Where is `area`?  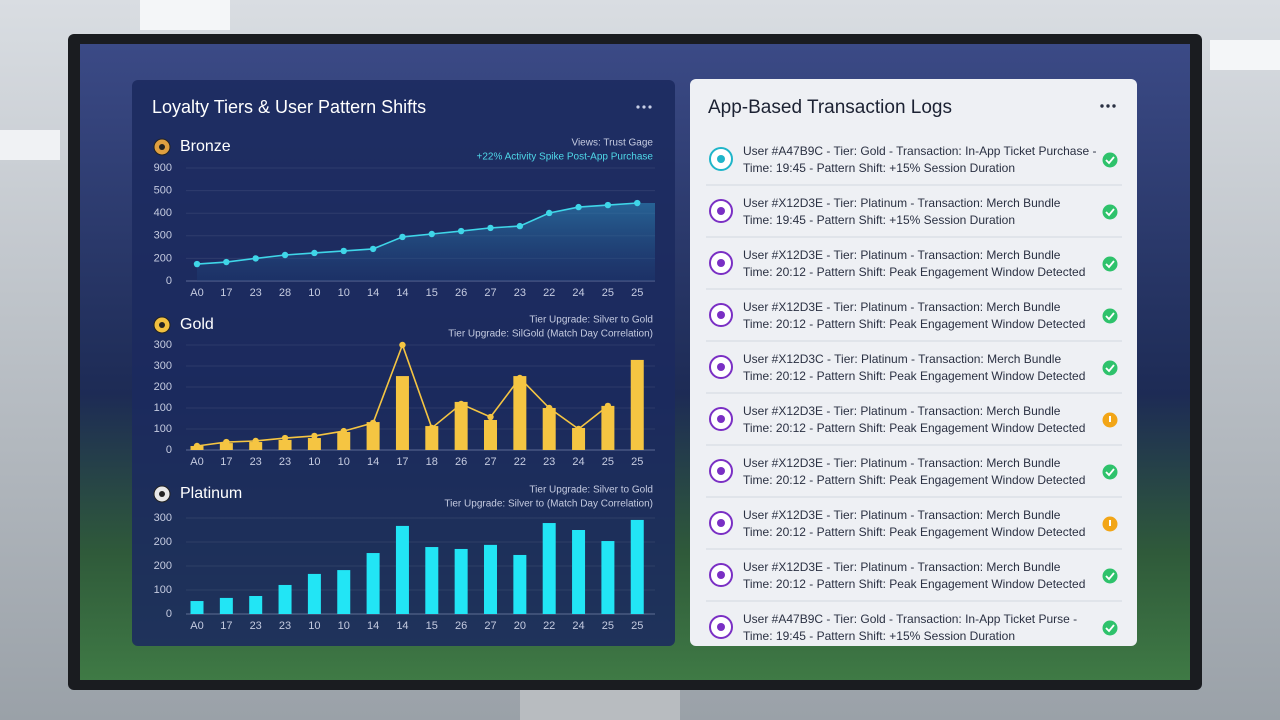
area is located at coordinates (426, 242).